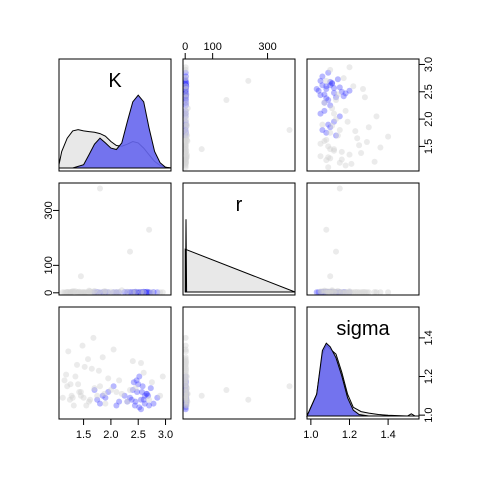 The width and height of the screenshot is (480, 480). I want to click on panel-r-K, so click(115, 239).